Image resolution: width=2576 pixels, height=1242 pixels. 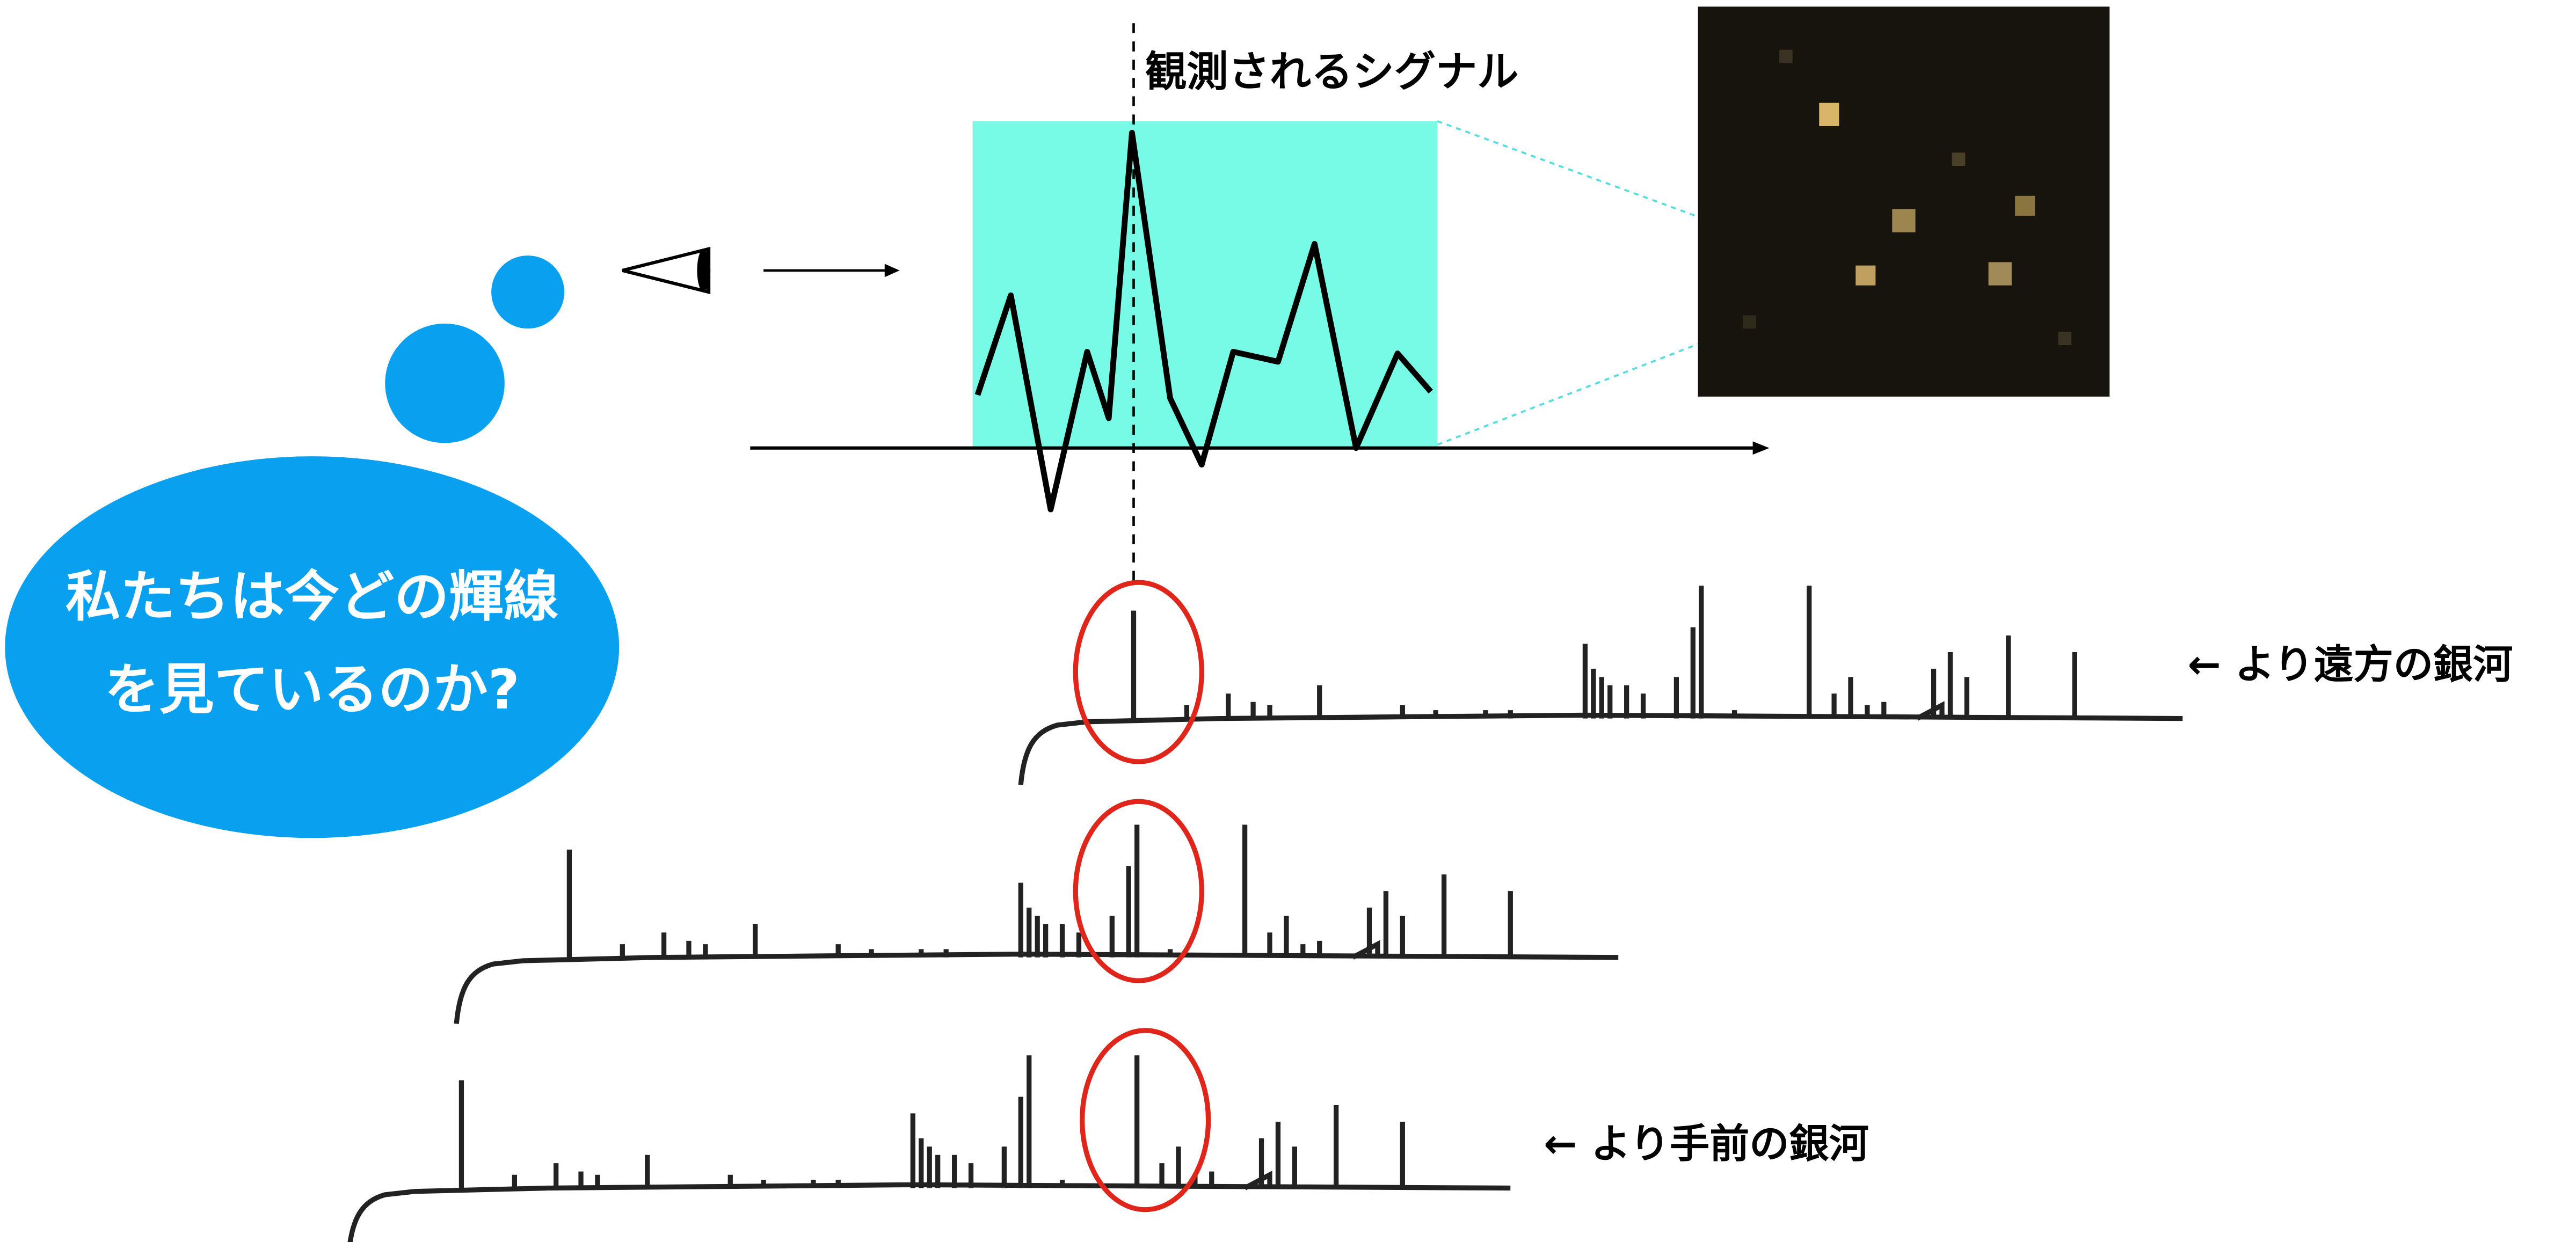 What do you see at coordinates (1761, 448) in the screenshot?
I see `axis-arrow` at bounding box center [1761, 448].